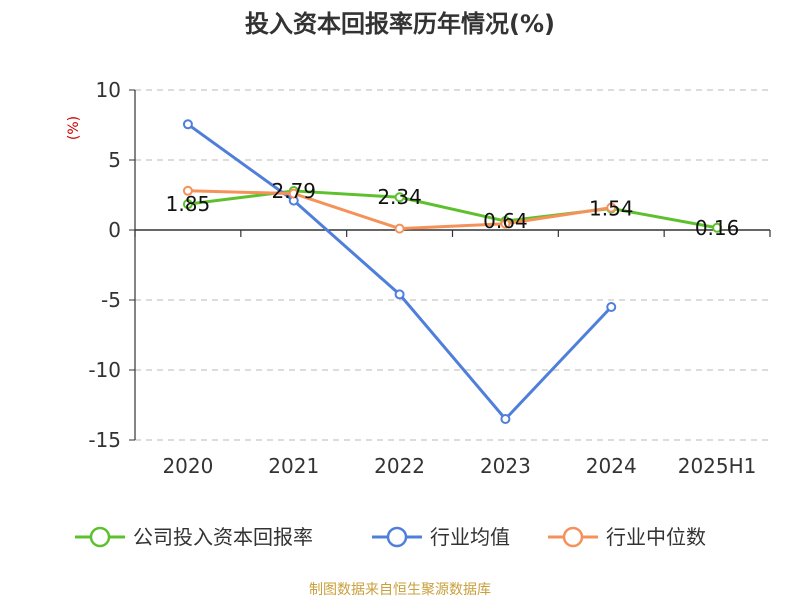  Describe the element at coordinates (611, 466) in the screenshot. I see `x-tick-label: 2024` at that location.